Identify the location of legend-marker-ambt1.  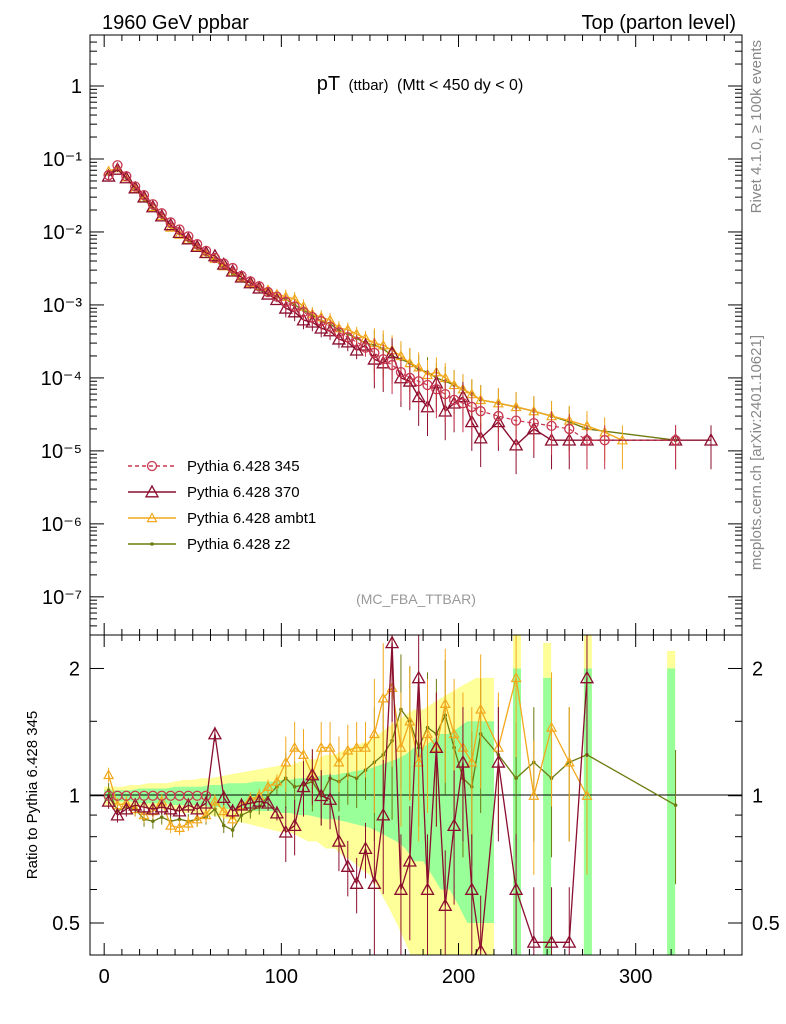
(152, 517).